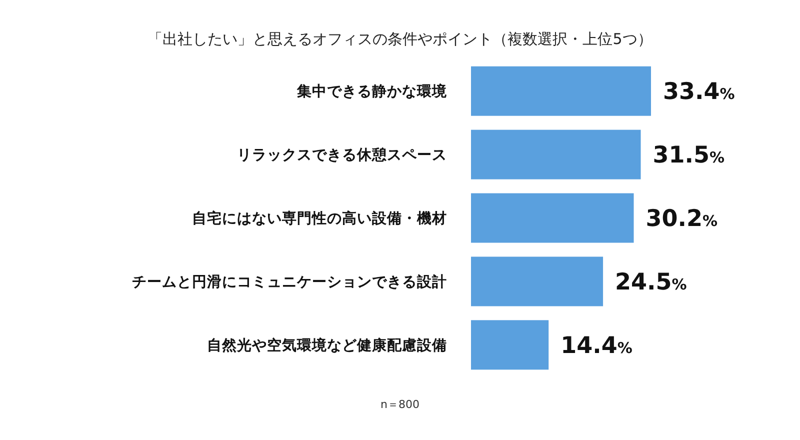 The width and height of the screenshot is (800, 440). What do you see at coordinates (327, 345) in the screenshot?
I see `y-tick-label: 自然光や空気環境など健康配慮設備` at bounding box center [327, 345].